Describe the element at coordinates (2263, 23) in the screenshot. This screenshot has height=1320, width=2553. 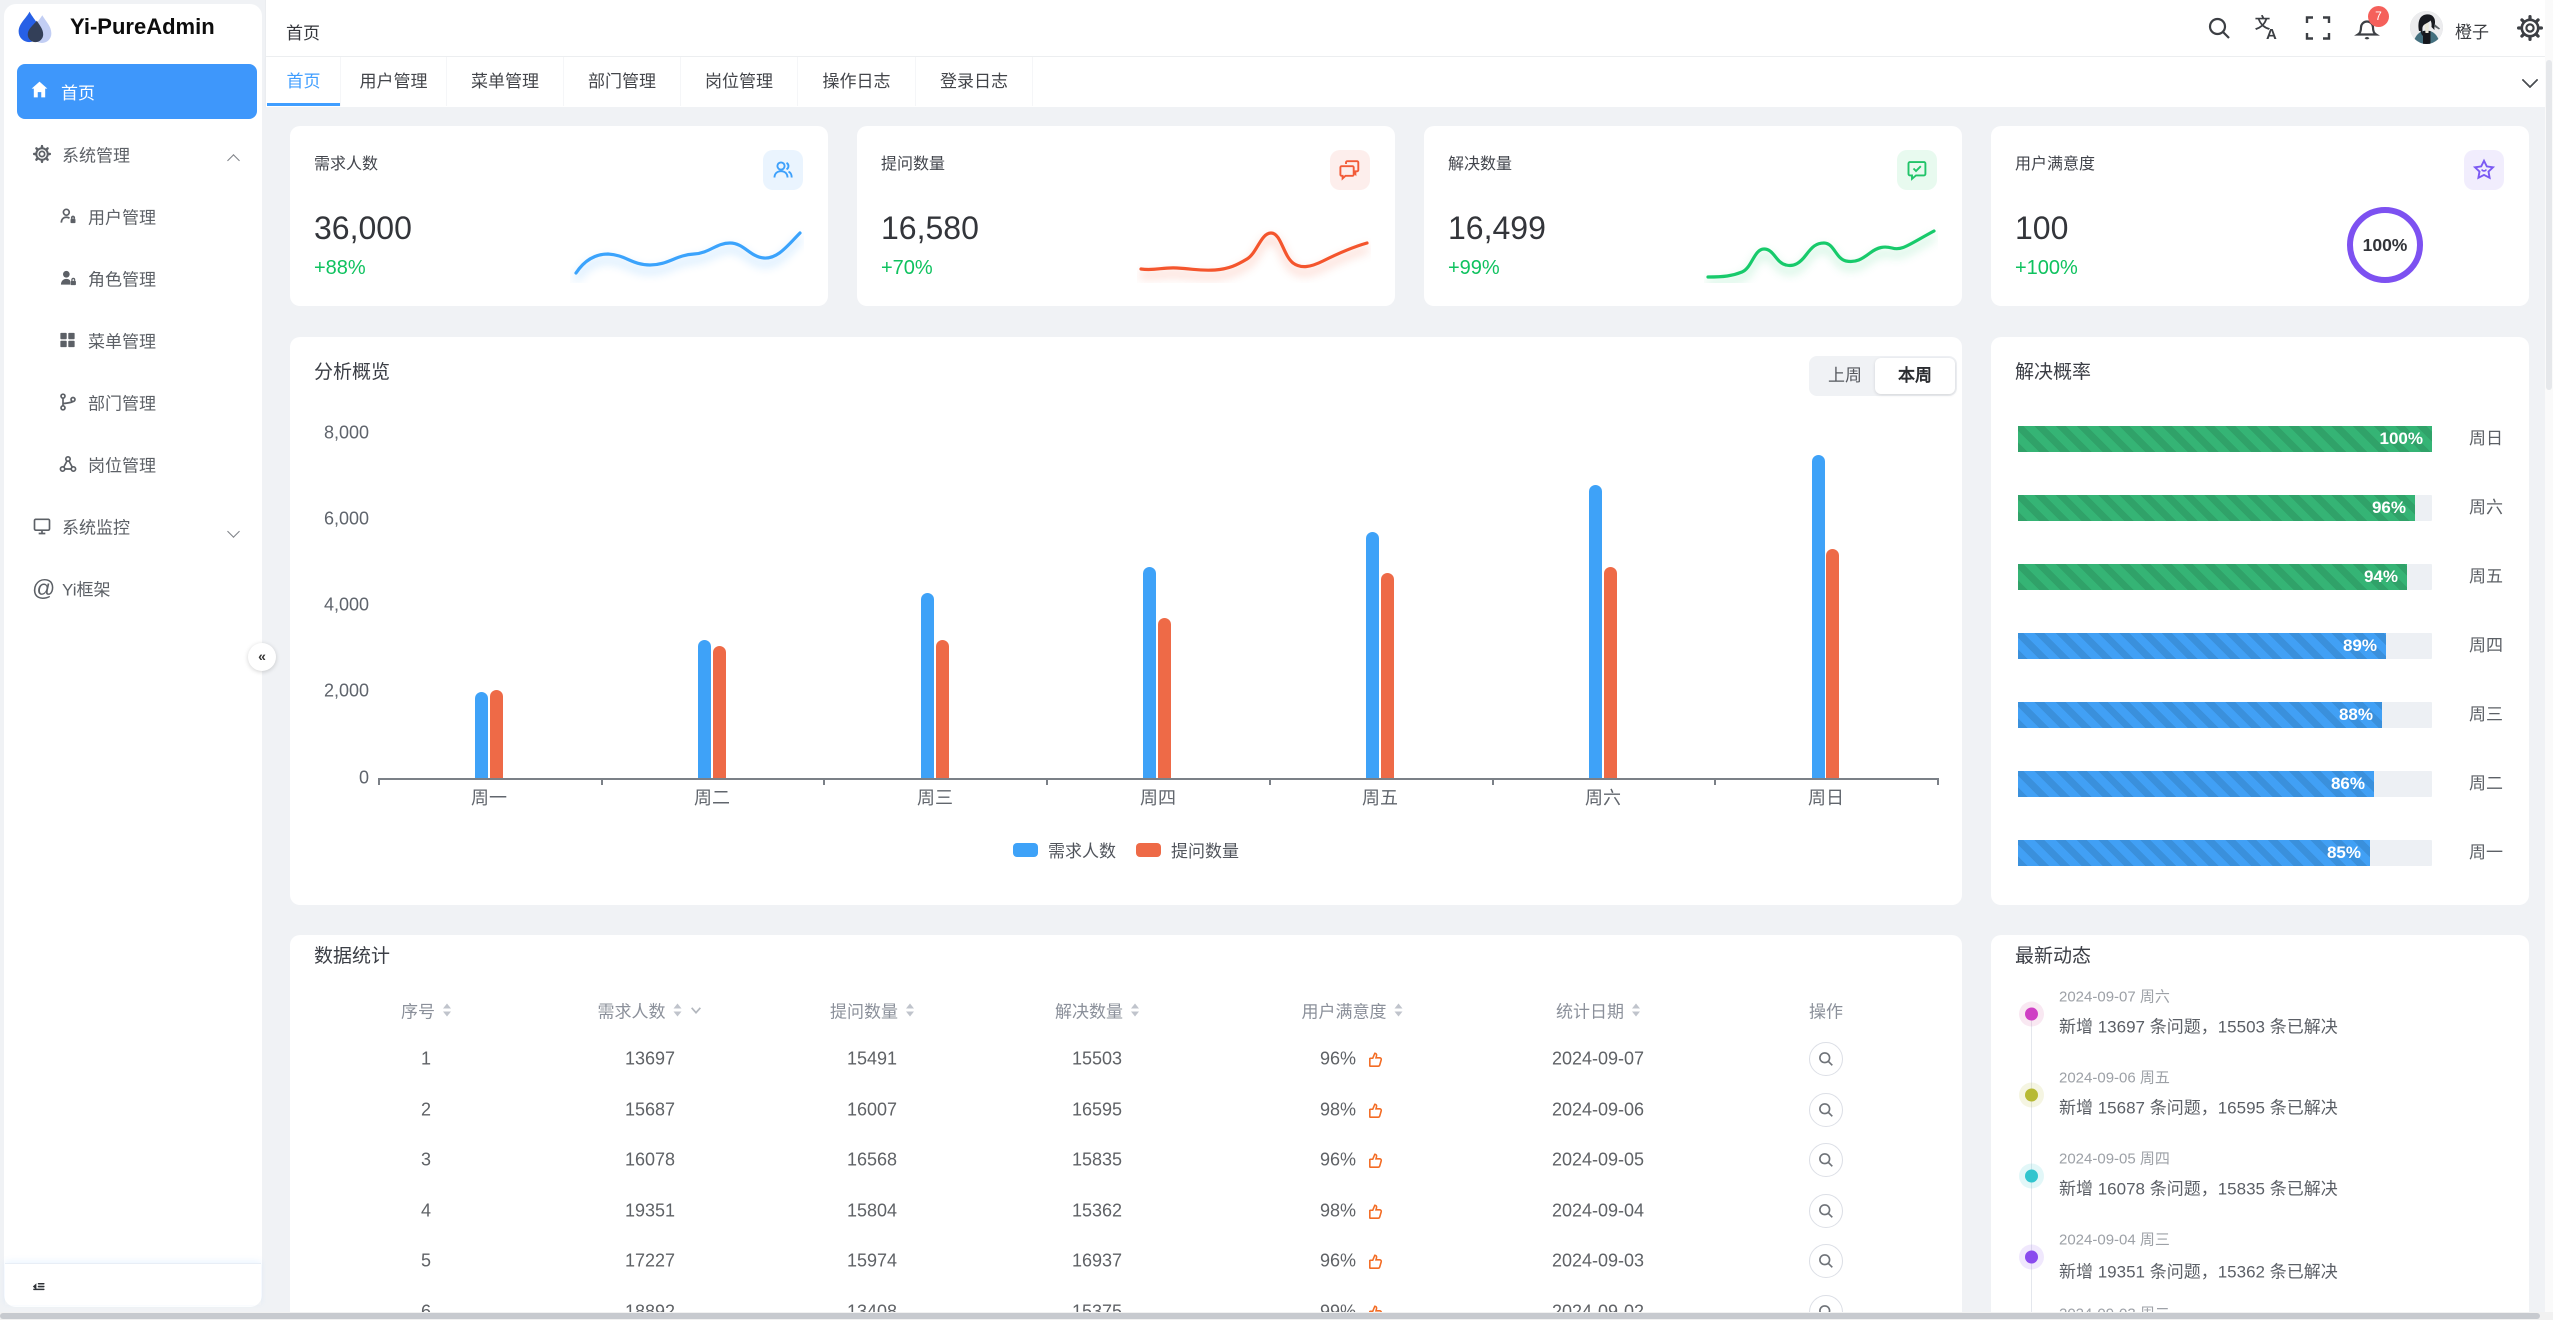
I see `svg-text: 文` at that location.